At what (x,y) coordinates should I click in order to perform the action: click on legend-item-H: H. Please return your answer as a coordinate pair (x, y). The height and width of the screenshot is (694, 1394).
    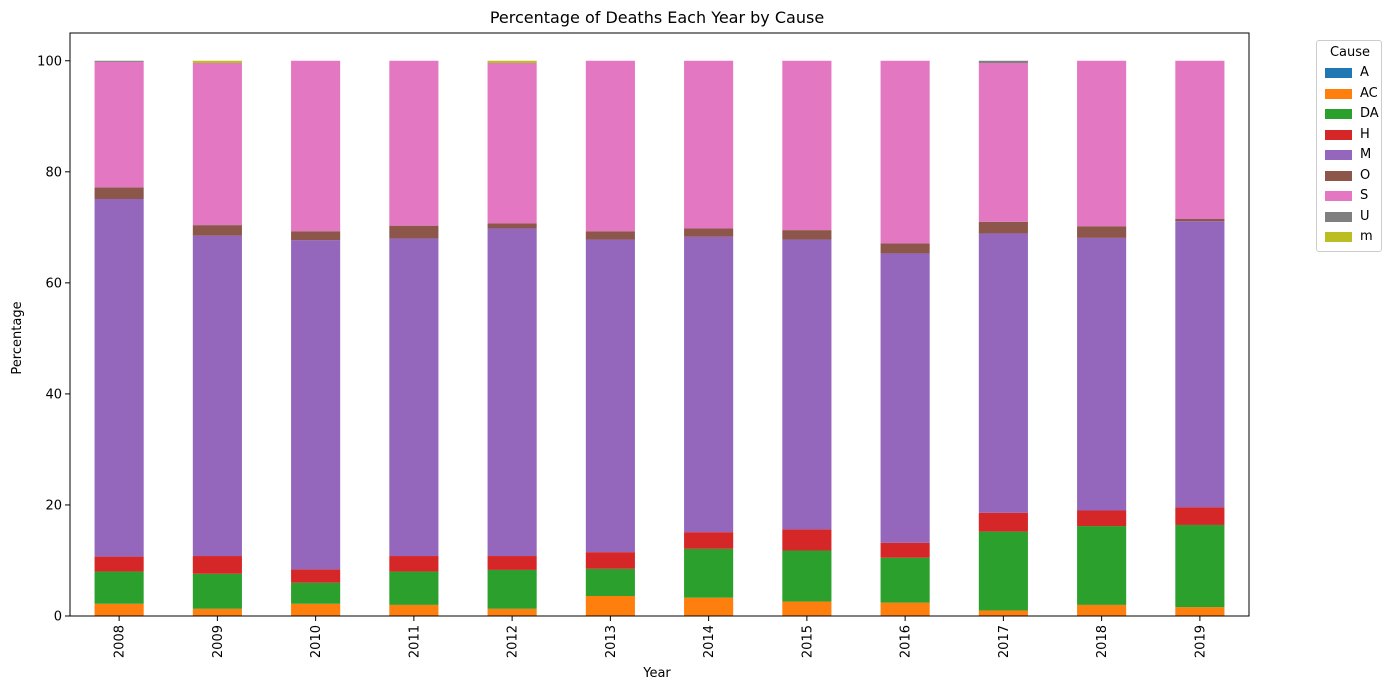
    Looking at the image, I should click on (1347, 134).